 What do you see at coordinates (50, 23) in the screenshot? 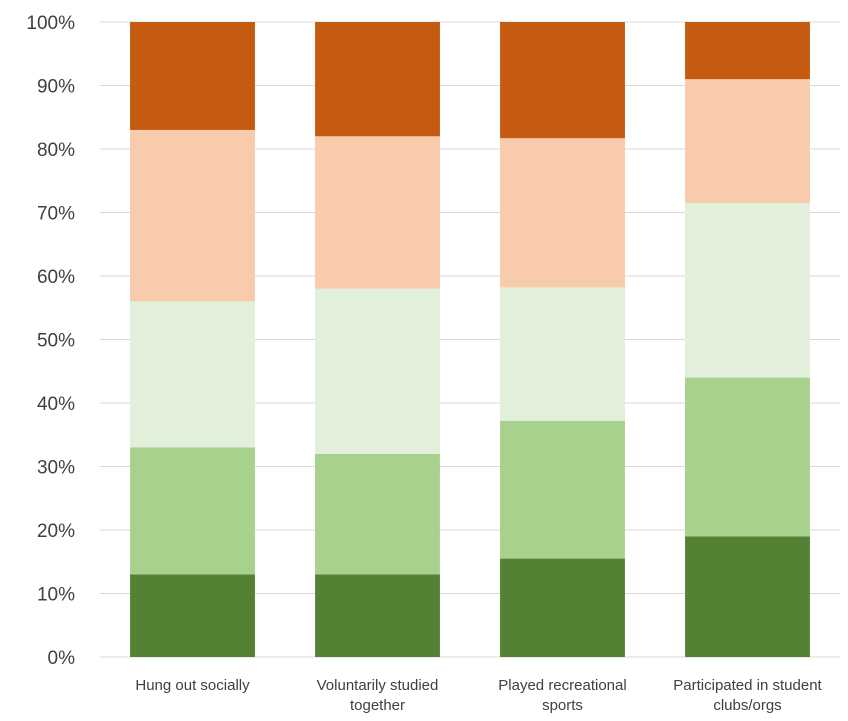
I see `y-tick-label: 100%` at bounding box center [50, 23].